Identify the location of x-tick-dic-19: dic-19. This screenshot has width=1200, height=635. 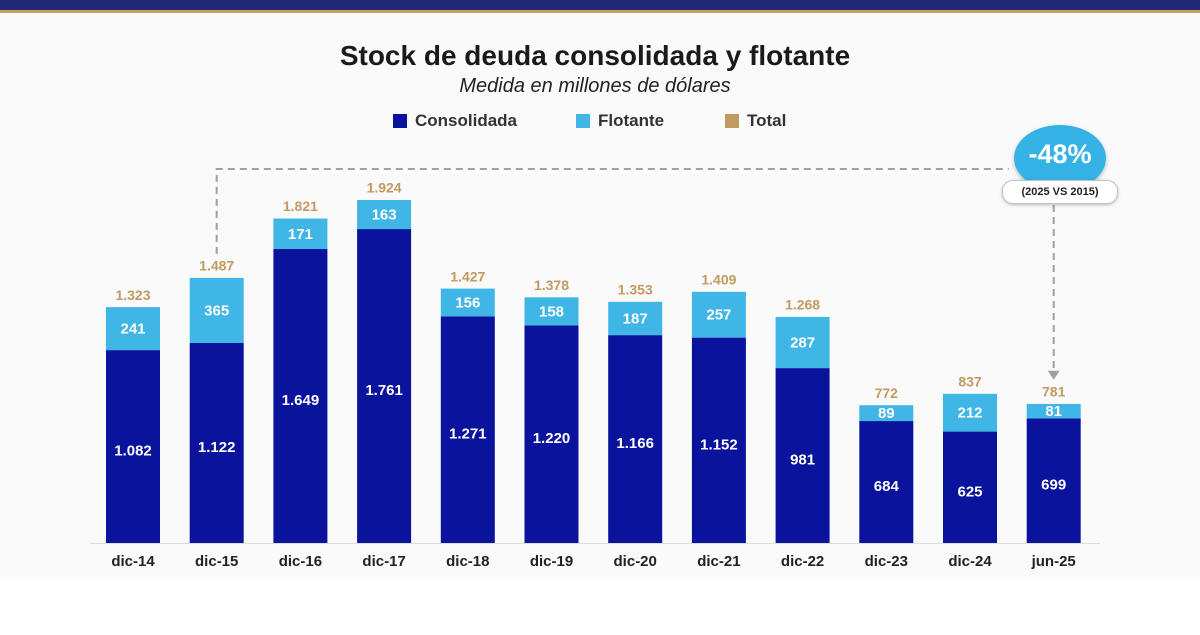
(551, 561).